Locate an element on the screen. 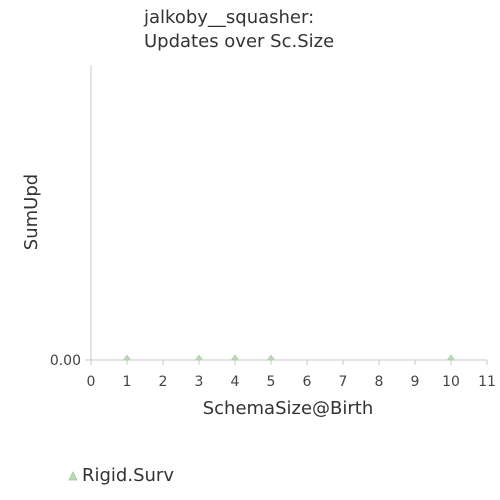 This screenshot has height=500, width=500. data-points is located at coordinates (289, 357).